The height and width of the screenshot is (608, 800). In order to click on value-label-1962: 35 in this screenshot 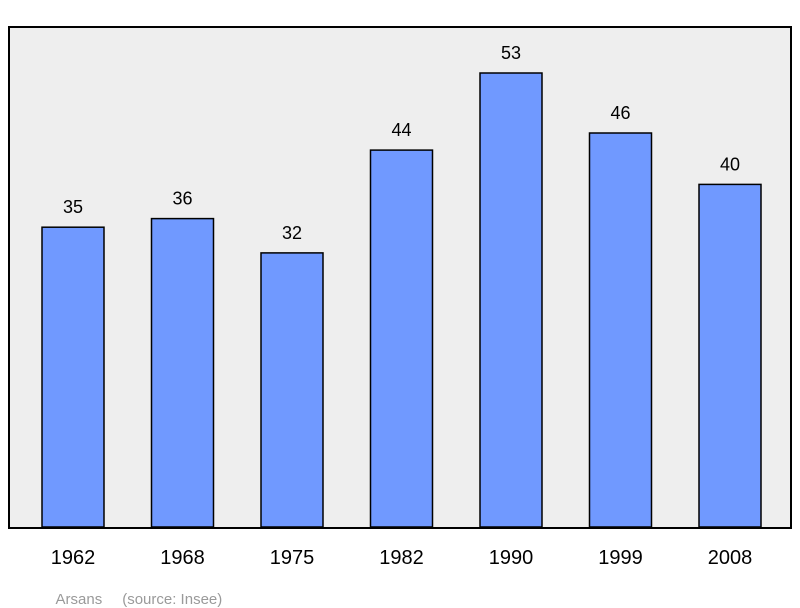, I will do `click(73, 207)`.